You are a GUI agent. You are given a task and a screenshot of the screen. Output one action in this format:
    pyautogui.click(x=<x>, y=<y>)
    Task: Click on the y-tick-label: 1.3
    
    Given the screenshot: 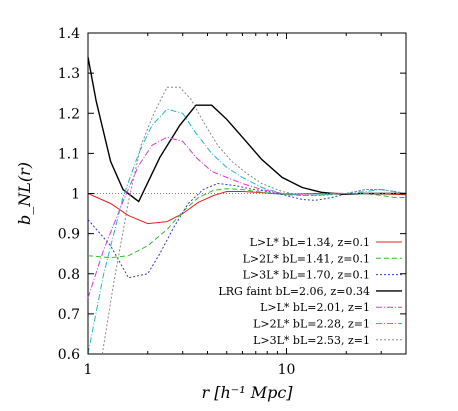 What is the action you would take?
    pyautogui.click(x=69, y=74)
    